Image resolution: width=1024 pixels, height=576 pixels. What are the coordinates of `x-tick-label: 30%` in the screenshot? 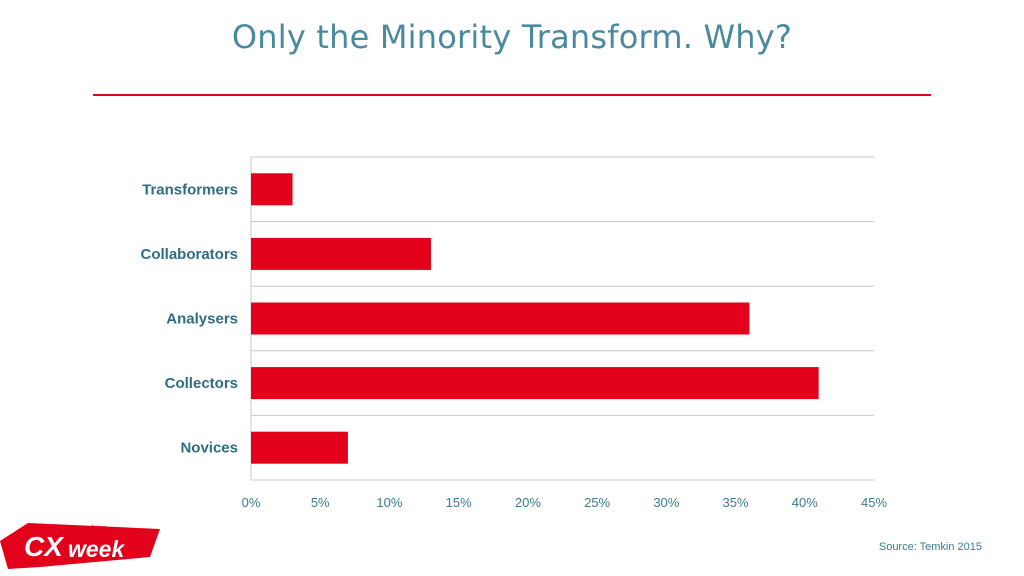 It's located at (666, 502).